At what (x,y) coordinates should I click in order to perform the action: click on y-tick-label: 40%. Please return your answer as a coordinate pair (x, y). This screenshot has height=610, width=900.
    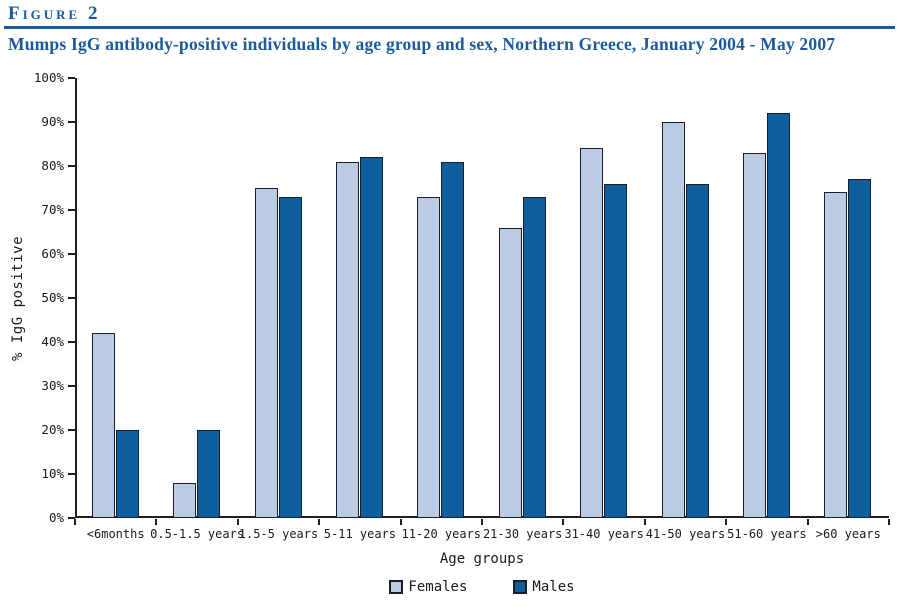
    Looking at the image, I should click on (52, 341).